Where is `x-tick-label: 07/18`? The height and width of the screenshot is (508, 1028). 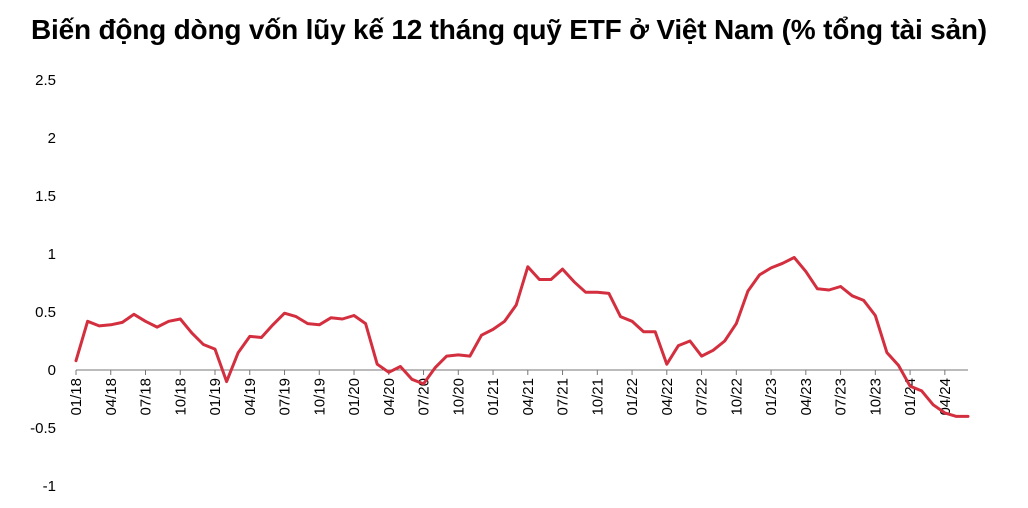 x-tick-label: 07/18 is located at coordinates (146, 397).